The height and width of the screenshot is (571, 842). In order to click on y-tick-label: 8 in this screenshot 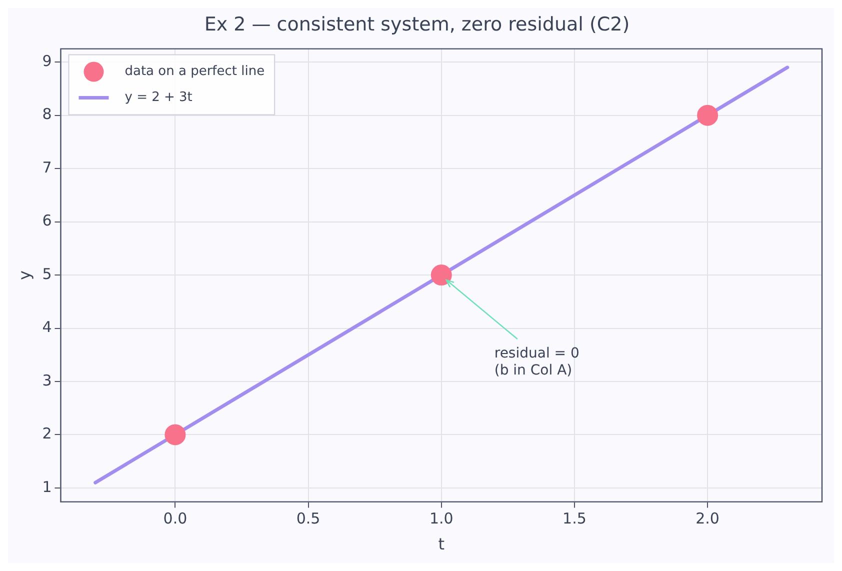, I will do `click(47, 114)`.